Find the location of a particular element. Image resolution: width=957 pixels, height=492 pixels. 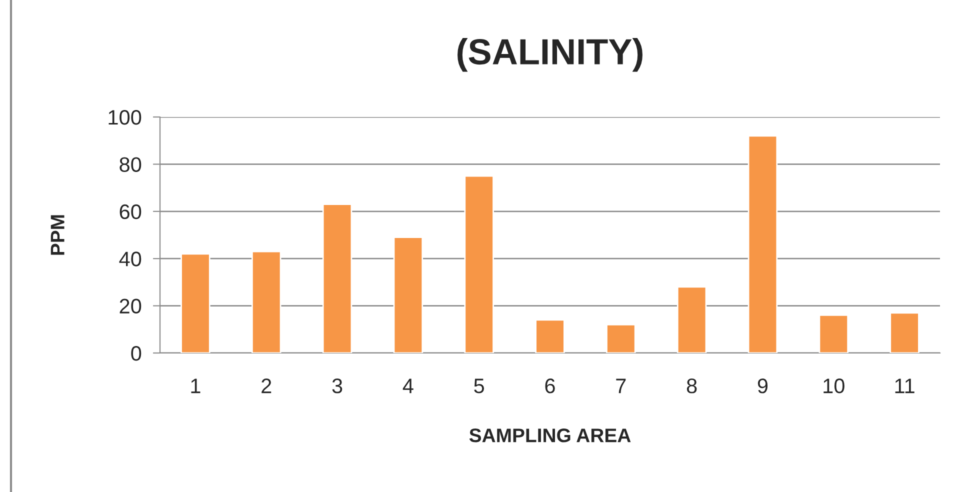

x-tick-label: 1 is located at coordinates (195, 386).